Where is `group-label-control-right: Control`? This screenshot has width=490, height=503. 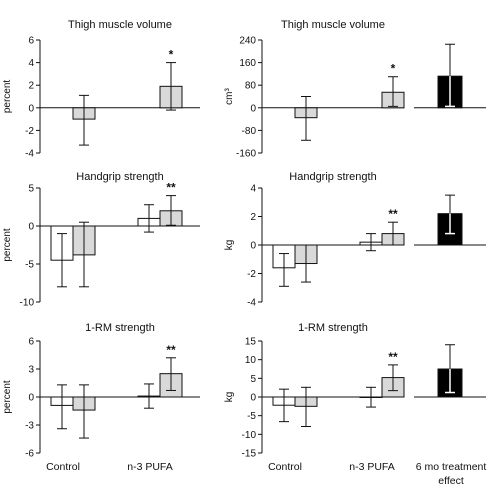 group-label-control-right: Control is located at coordinates (285, 467).